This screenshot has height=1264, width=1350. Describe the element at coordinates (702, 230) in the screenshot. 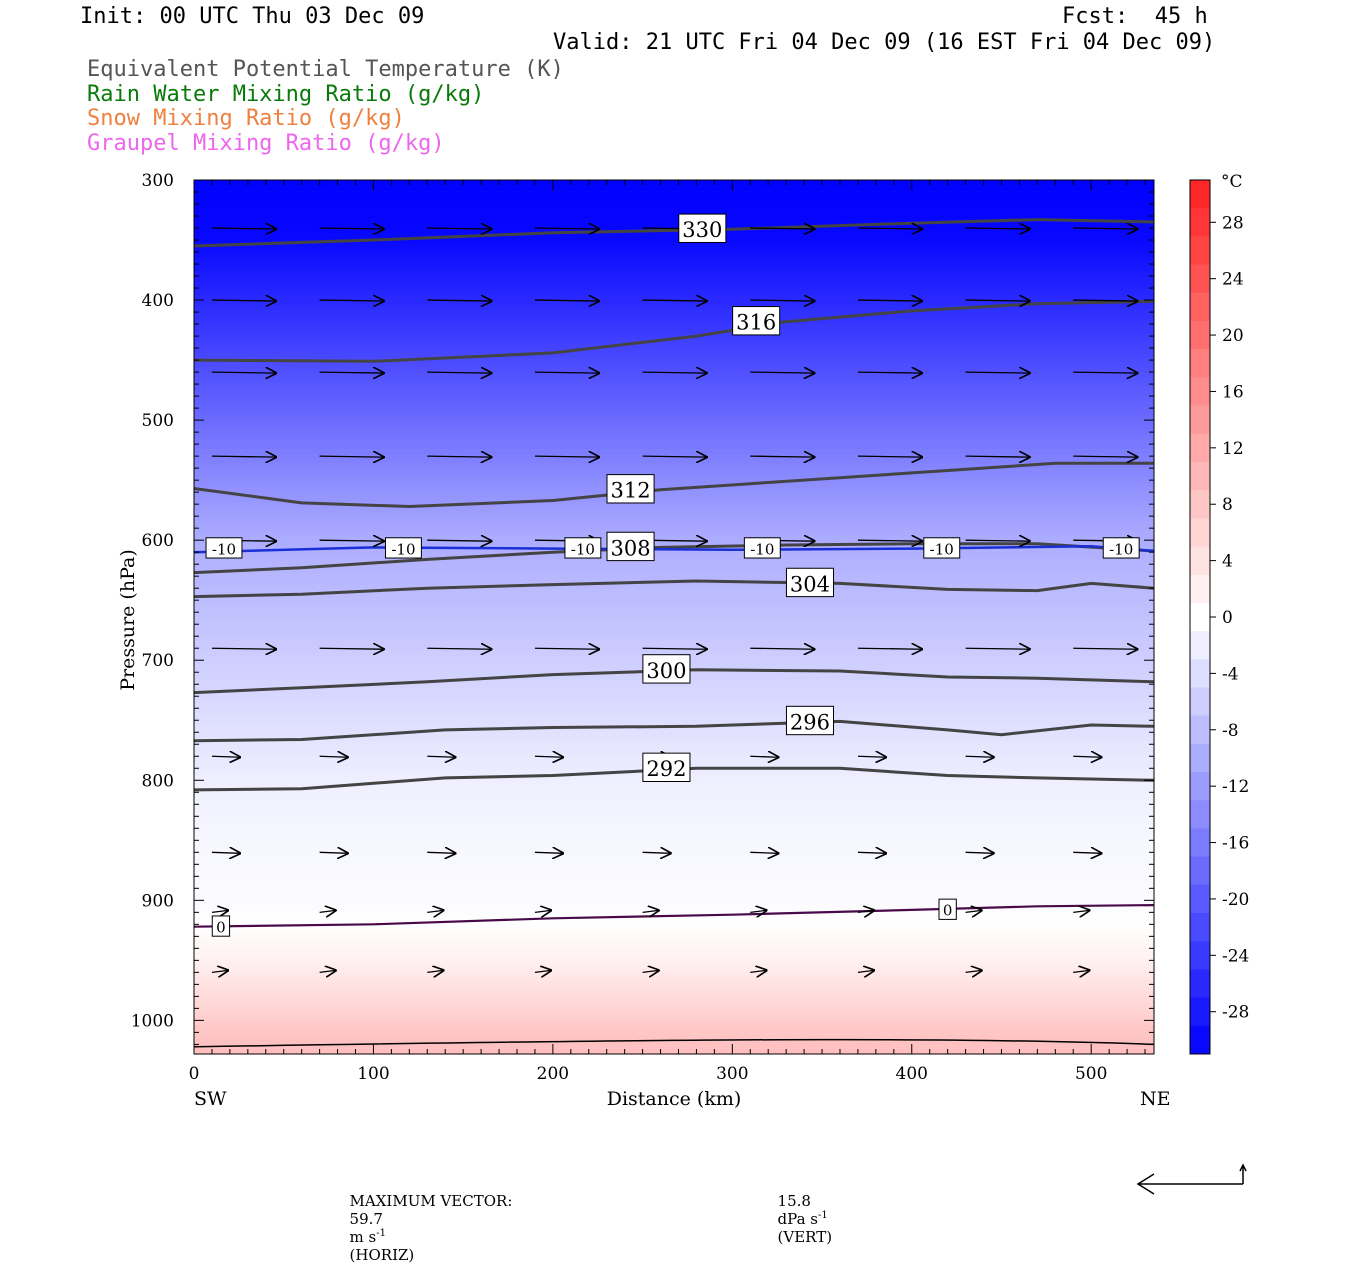

I see `theta-e-label-330: 330` at that location.